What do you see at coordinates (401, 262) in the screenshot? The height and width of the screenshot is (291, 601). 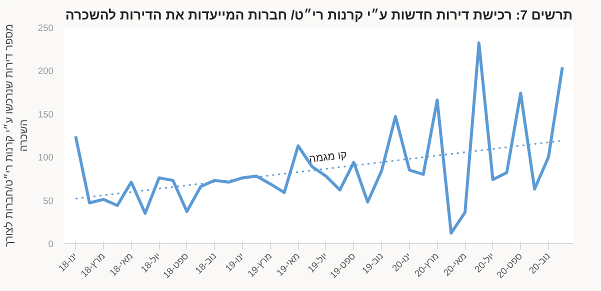 I see `x-tick-label: ינו-20` at bounding box center [401, 262].